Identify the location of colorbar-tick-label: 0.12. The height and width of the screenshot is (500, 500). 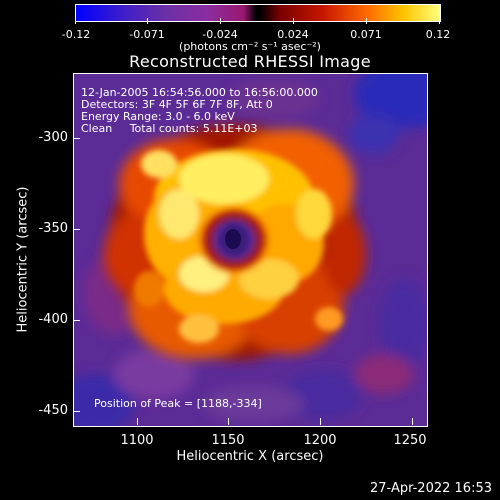
(438, 34).